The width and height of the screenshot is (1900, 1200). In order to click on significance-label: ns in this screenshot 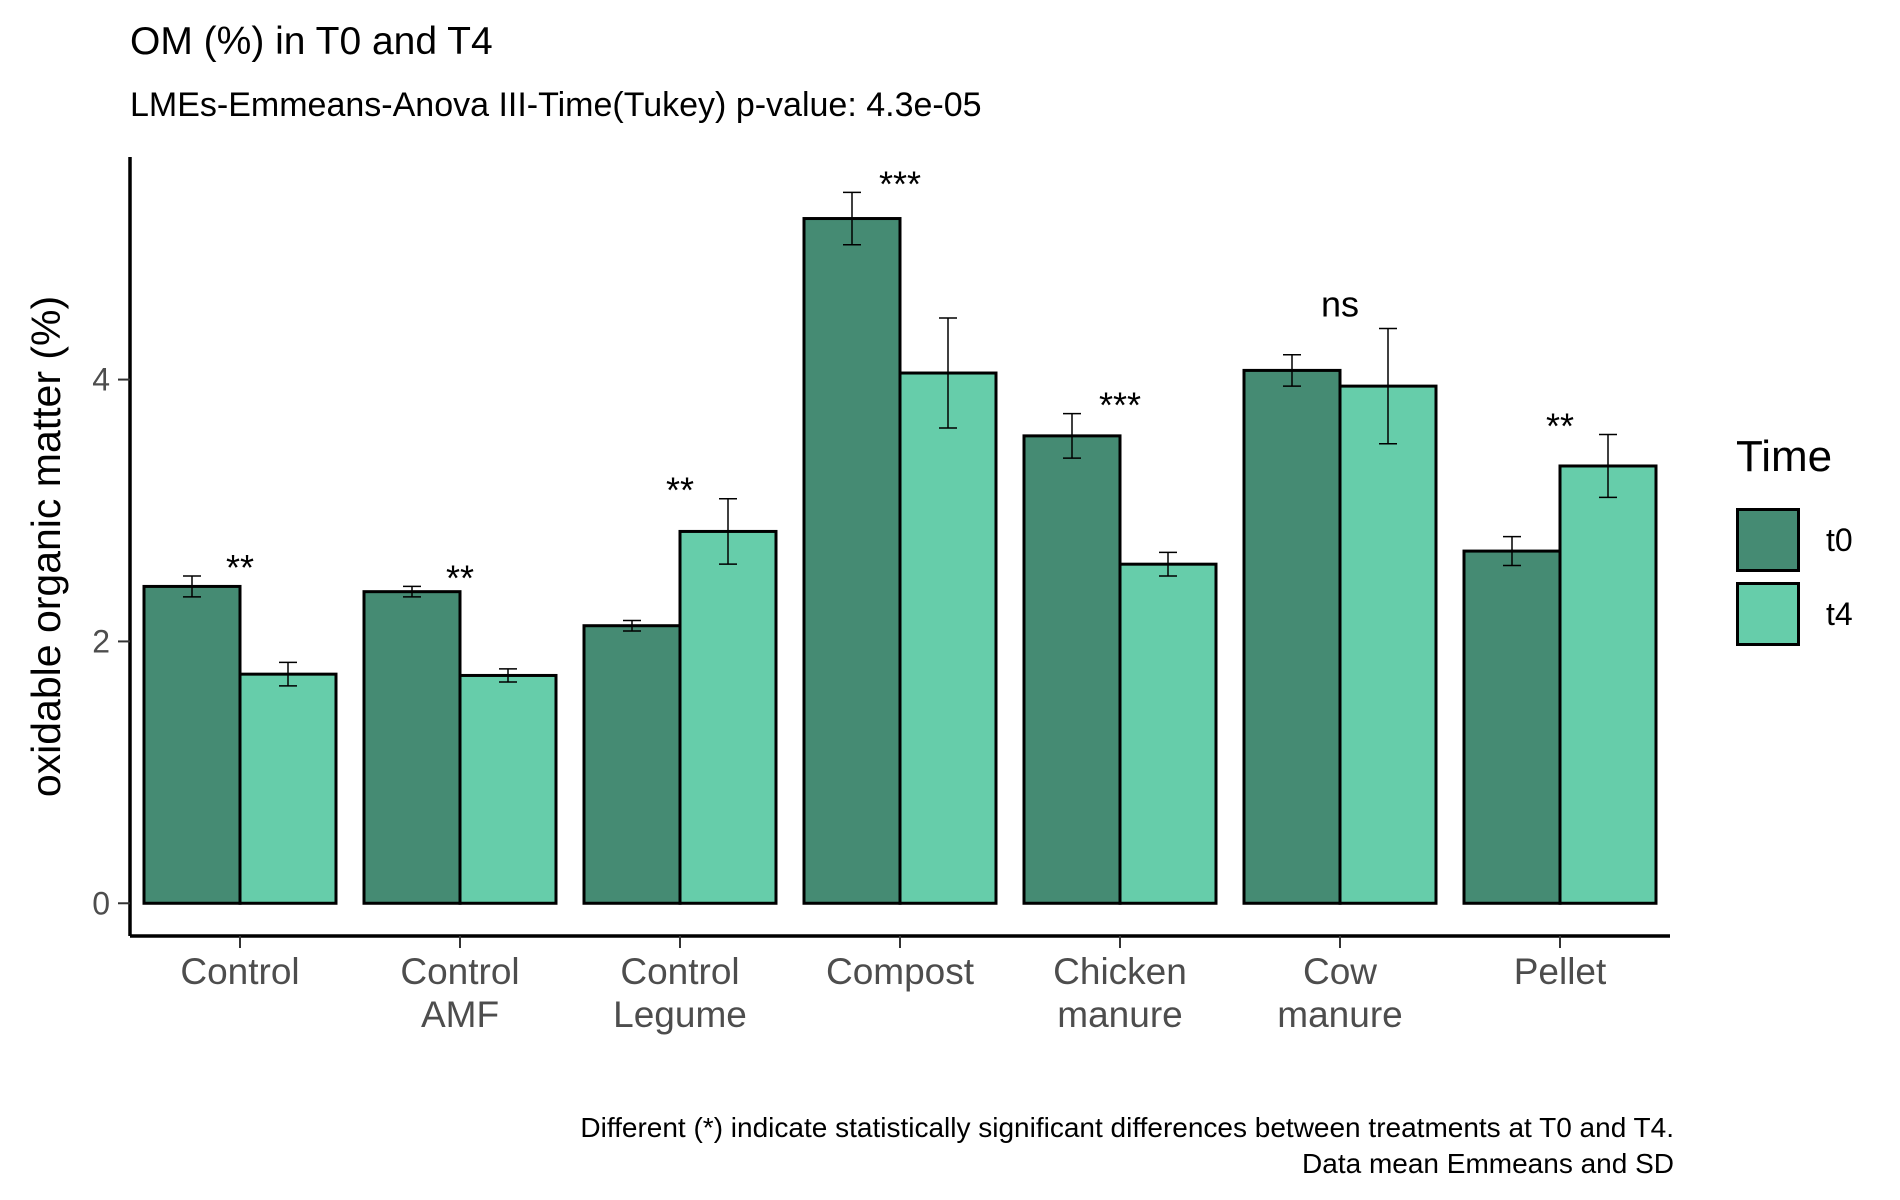, I will do `click(1340, 304)`.